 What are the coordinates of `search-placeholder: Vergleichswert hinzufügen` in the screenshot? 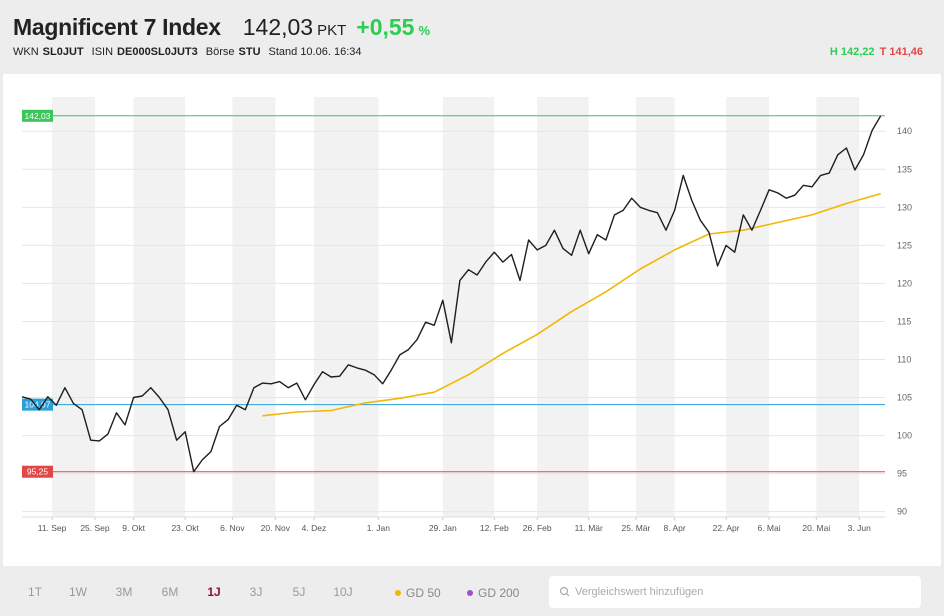 It's located at (639, 592).